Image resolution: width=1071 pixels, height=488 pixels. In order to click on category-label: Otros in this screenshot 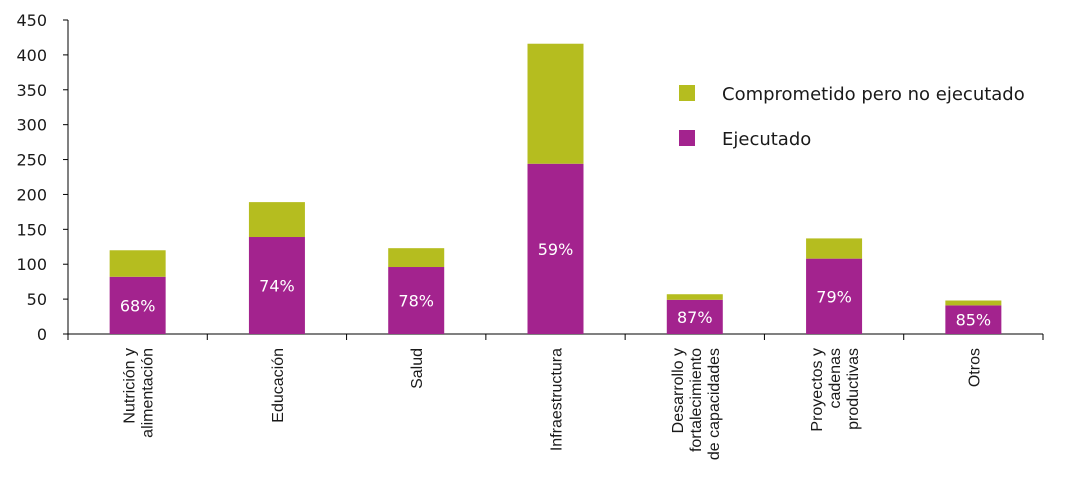, I will do `click(974, 367)`.